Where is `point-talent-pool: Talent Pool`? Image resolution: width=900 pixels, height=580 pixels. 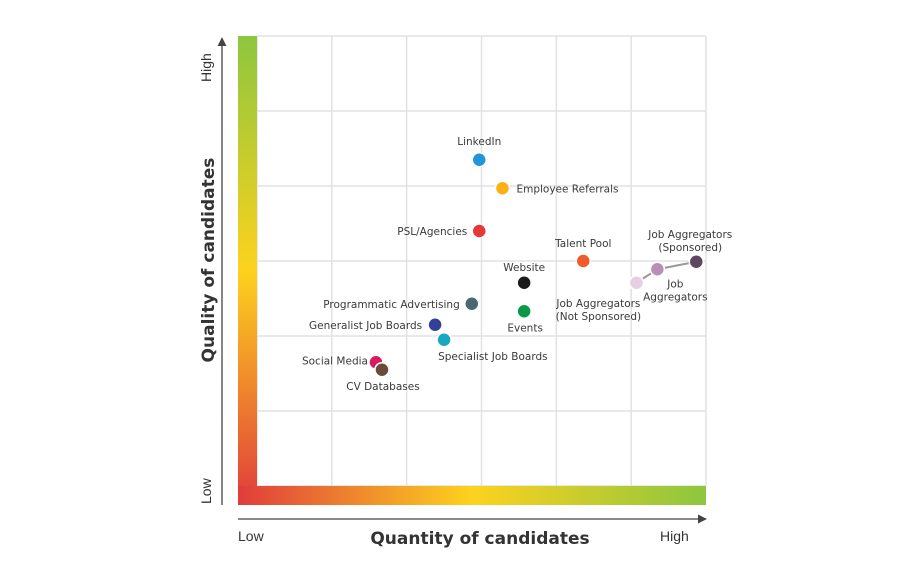
point-talent-pool: Talent Pool is located at coordinates (582, 253).